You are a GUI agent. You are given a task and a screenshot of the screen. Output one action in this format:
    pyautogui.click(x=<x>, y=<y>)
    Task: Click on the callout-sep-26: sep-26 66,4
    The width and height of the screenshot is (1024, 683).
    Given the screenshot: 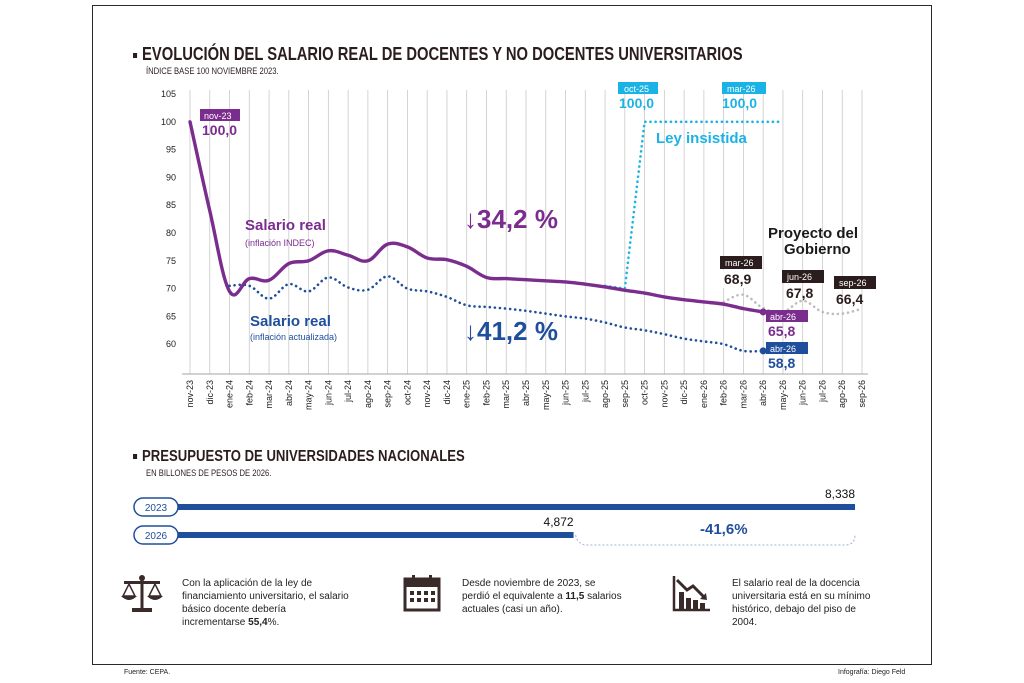 What is the action you would take?
    pyautogui.click(x=855, y=291)
    